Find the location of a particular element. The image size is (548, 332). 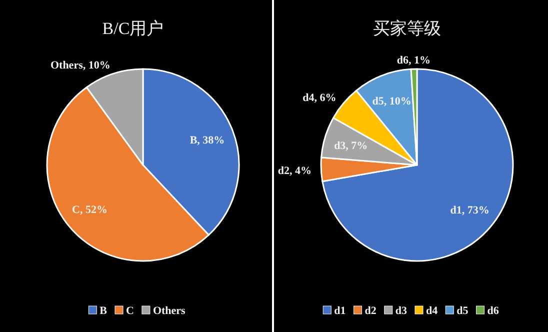

data-label: d6, 1% is located at coordinates (413, 60).